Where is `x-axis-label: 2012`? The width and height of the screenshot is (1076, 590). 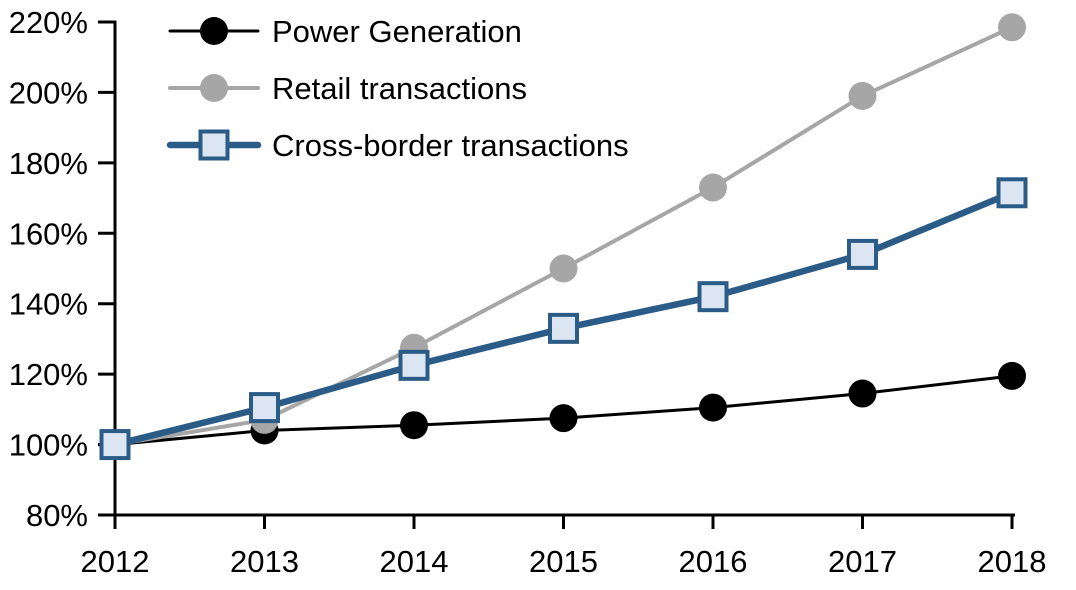
x-axis-label: 2012 is located at coordinates (115, 561).